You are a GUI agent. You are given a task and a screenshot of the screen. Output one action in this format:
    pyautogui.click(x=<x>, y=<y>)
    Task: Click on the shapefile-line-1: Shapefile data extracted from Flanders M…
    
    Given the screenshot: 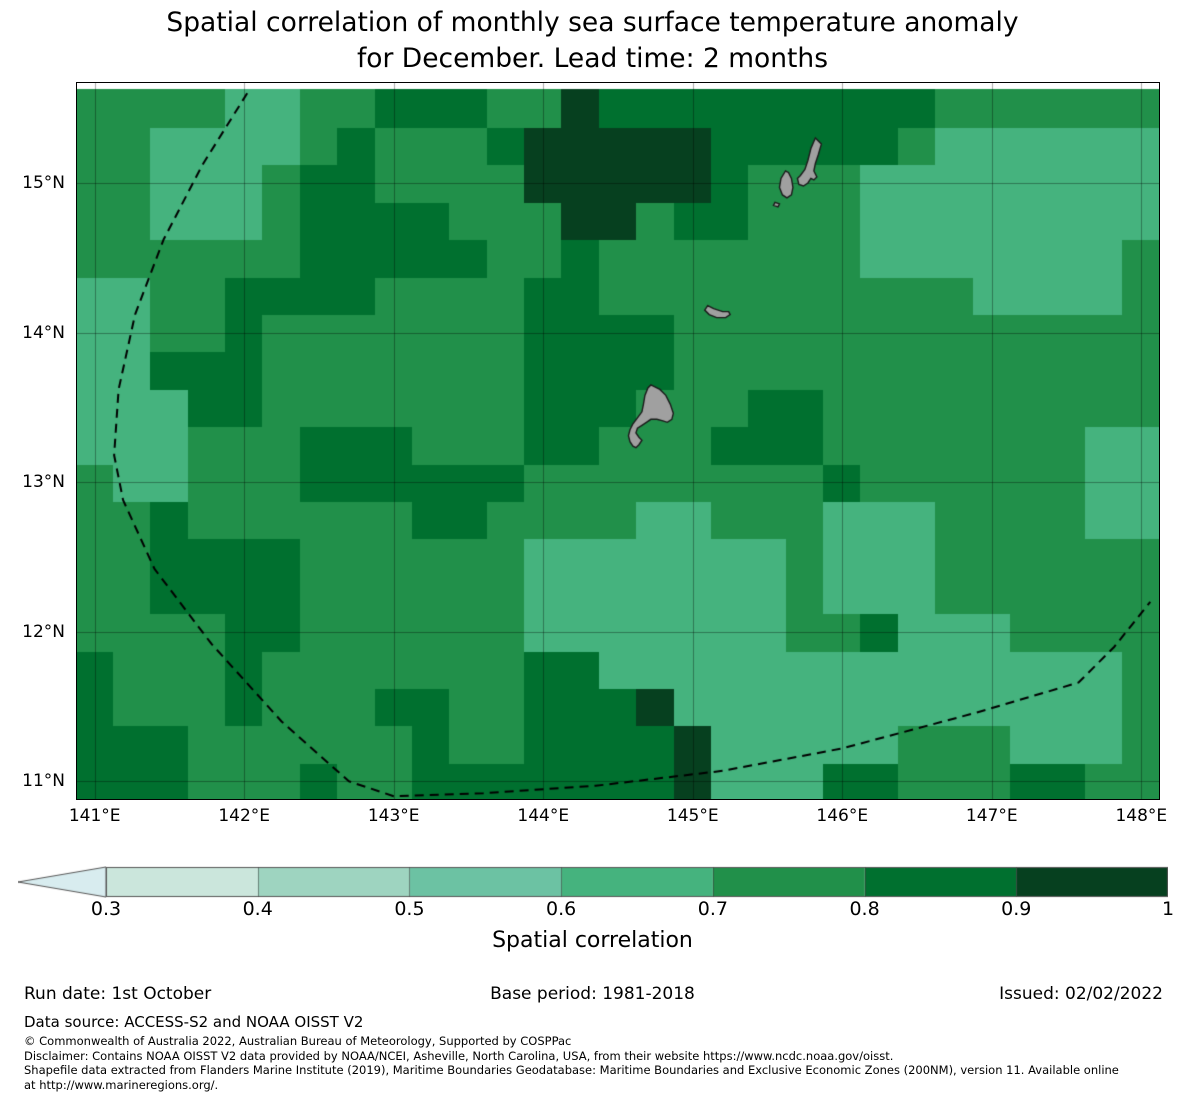 What is the action you would take?
    pyautogui.click(x=571, y=1070)
    